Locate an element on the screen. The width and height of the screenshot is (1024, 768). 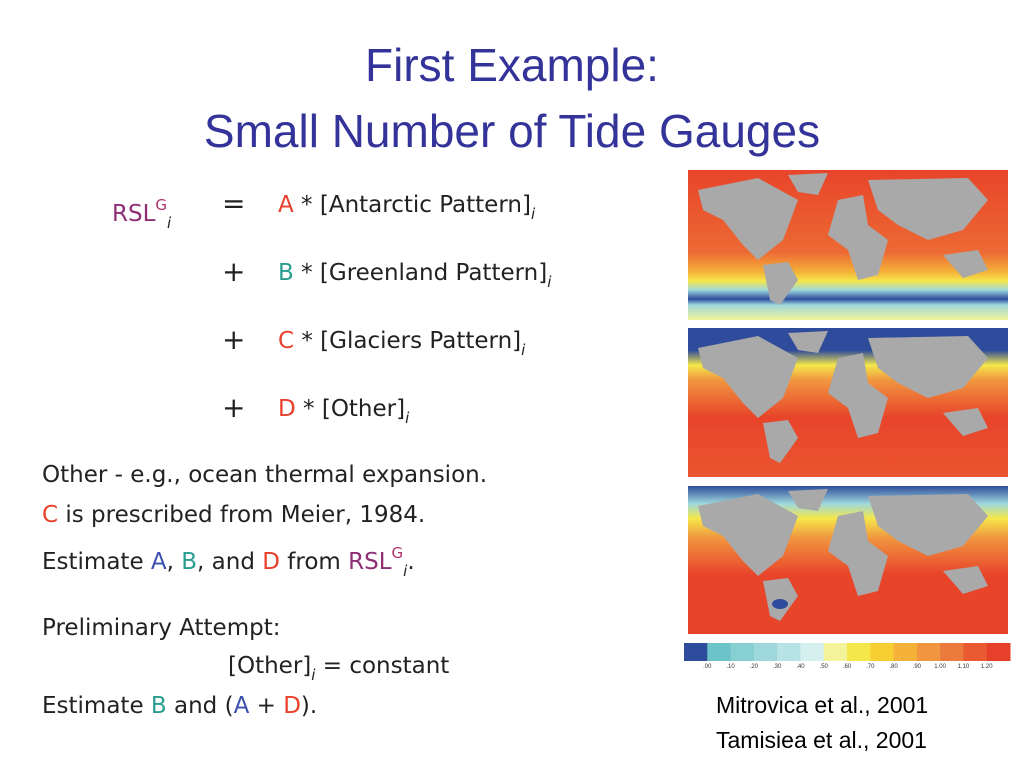
text-segment: Preliminary Attempt: is located at coordinates (161, 628).